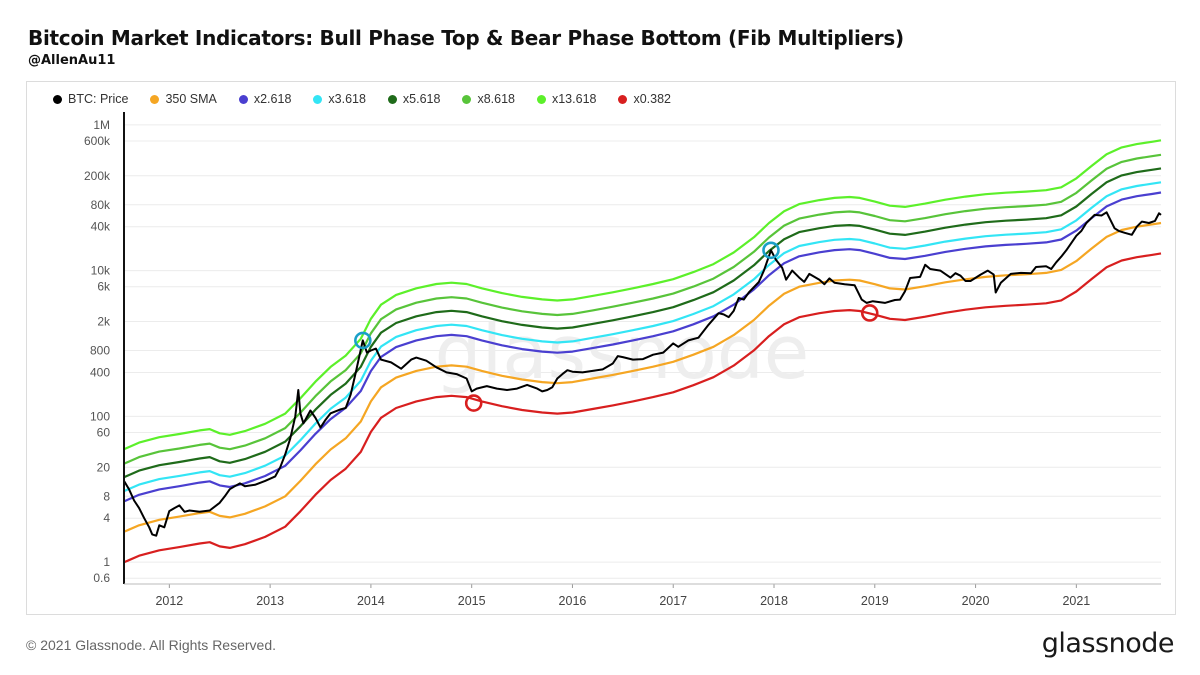 This screenshot has width=1200, height=675. Describe the element at coordinates (574, 99) in the screenshot. I see `legend-label: x13.618` at that location.